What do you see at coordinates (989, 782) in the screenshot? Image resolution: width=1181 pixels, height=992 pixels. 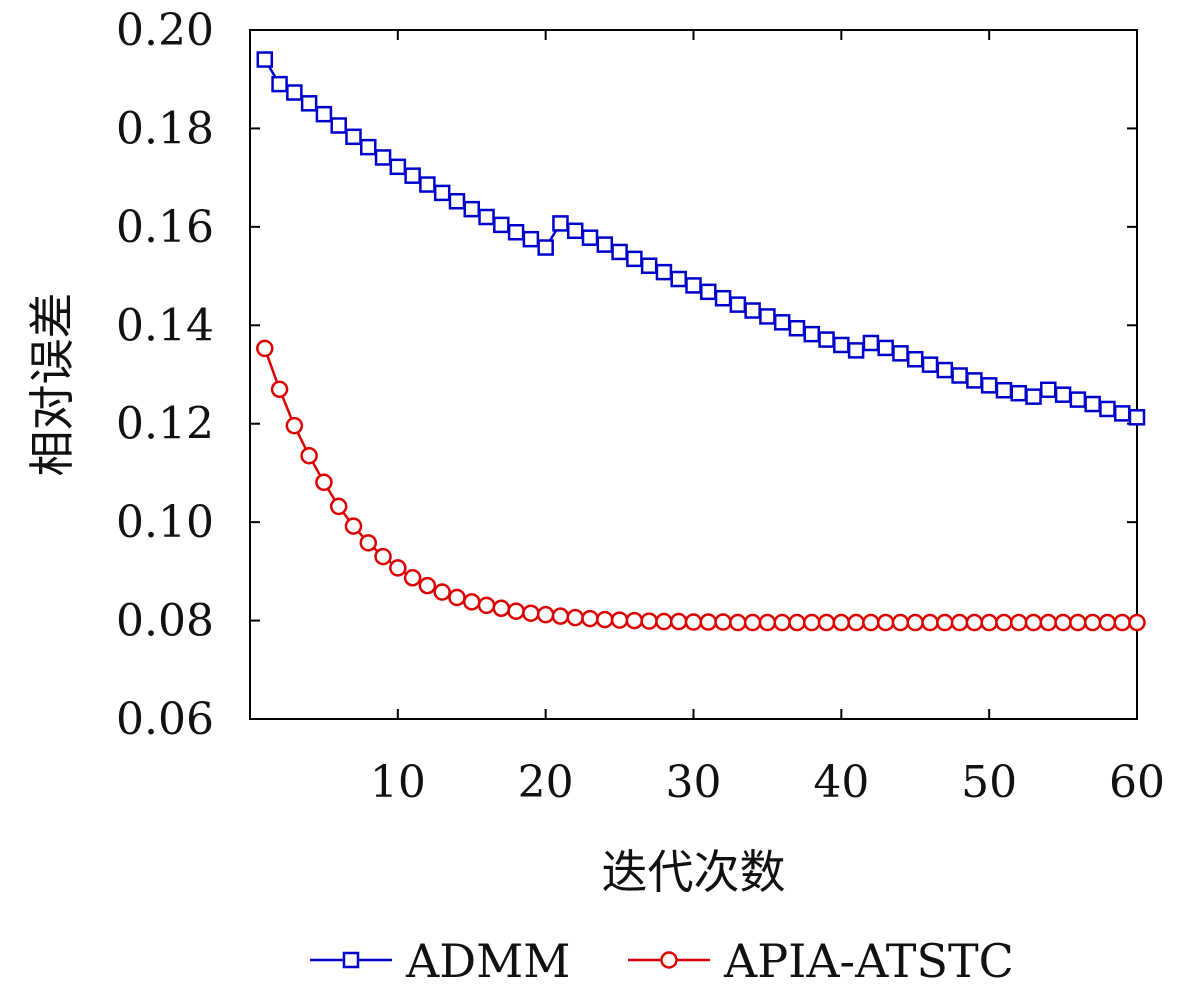 I see `x-tick-label: 50` at bounding box center [989, 782].